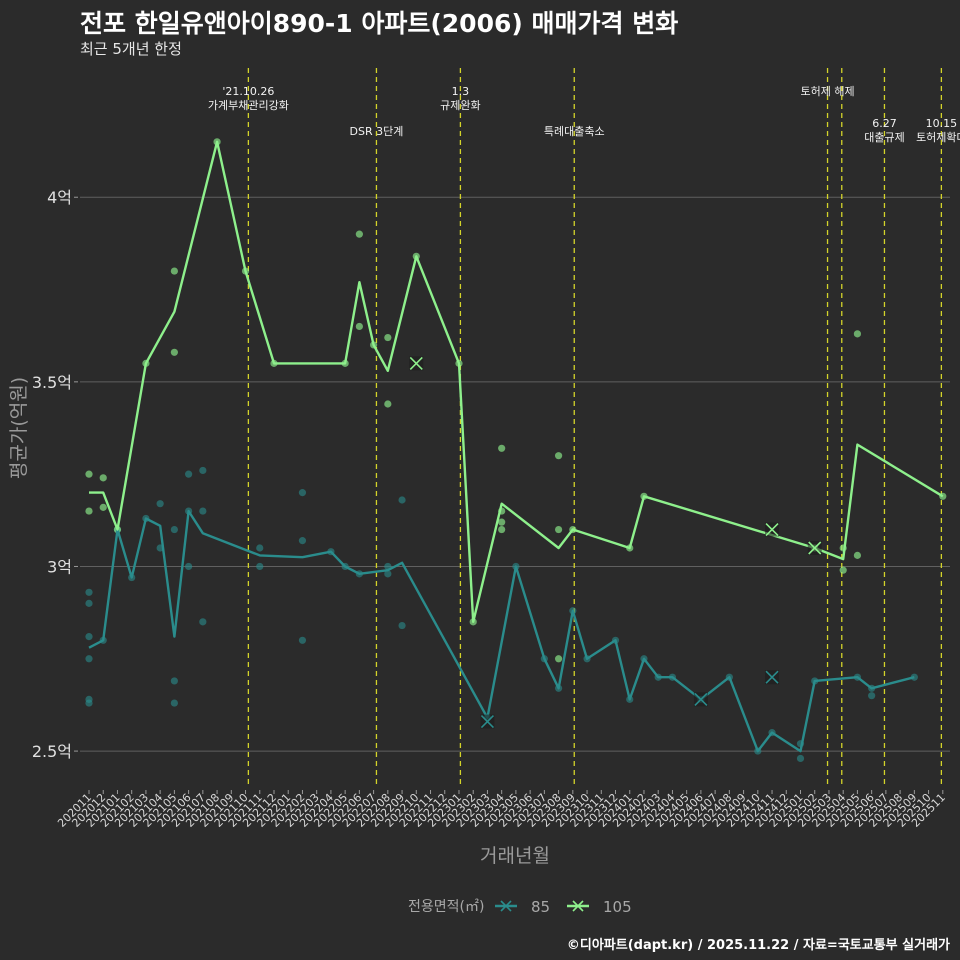  I want to click on event-label: 규제완화, so click(460, 105).